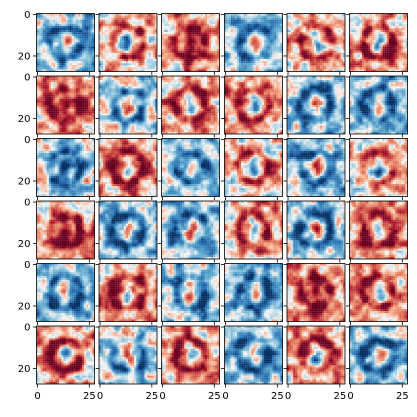 The height and width of the screenshot is (417, 417). I want to click on heatmap-panel-r5-c4: 0 25, so click(315, 364).